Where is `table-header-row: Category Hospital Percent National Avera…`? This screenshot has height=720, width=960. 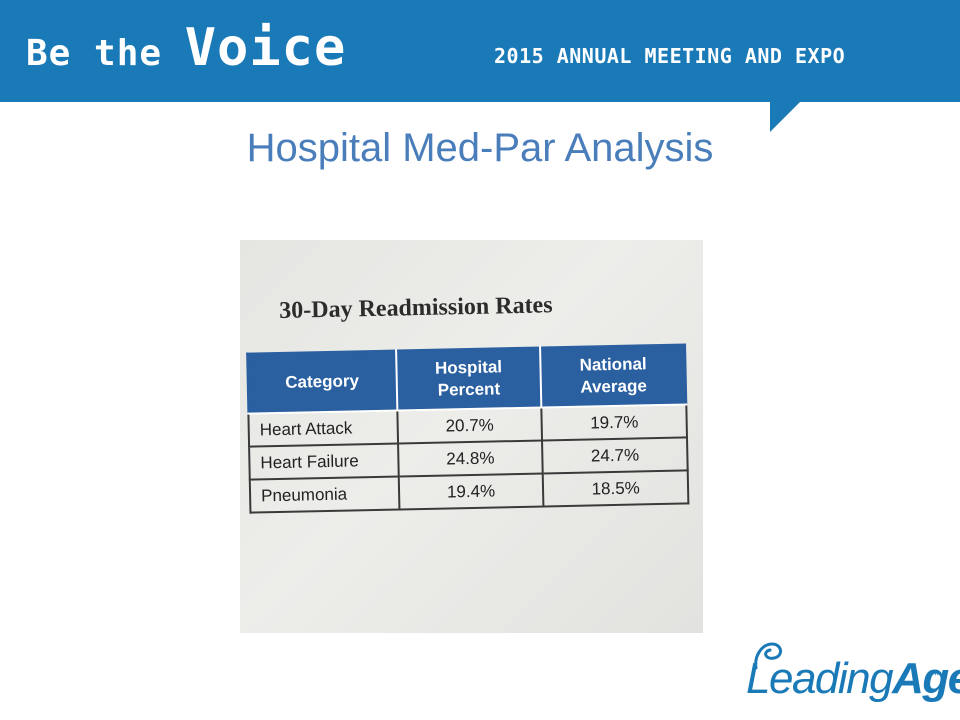 table-header-row: Category Hospital Percent National Avera… is located at coordinates (467, 379).